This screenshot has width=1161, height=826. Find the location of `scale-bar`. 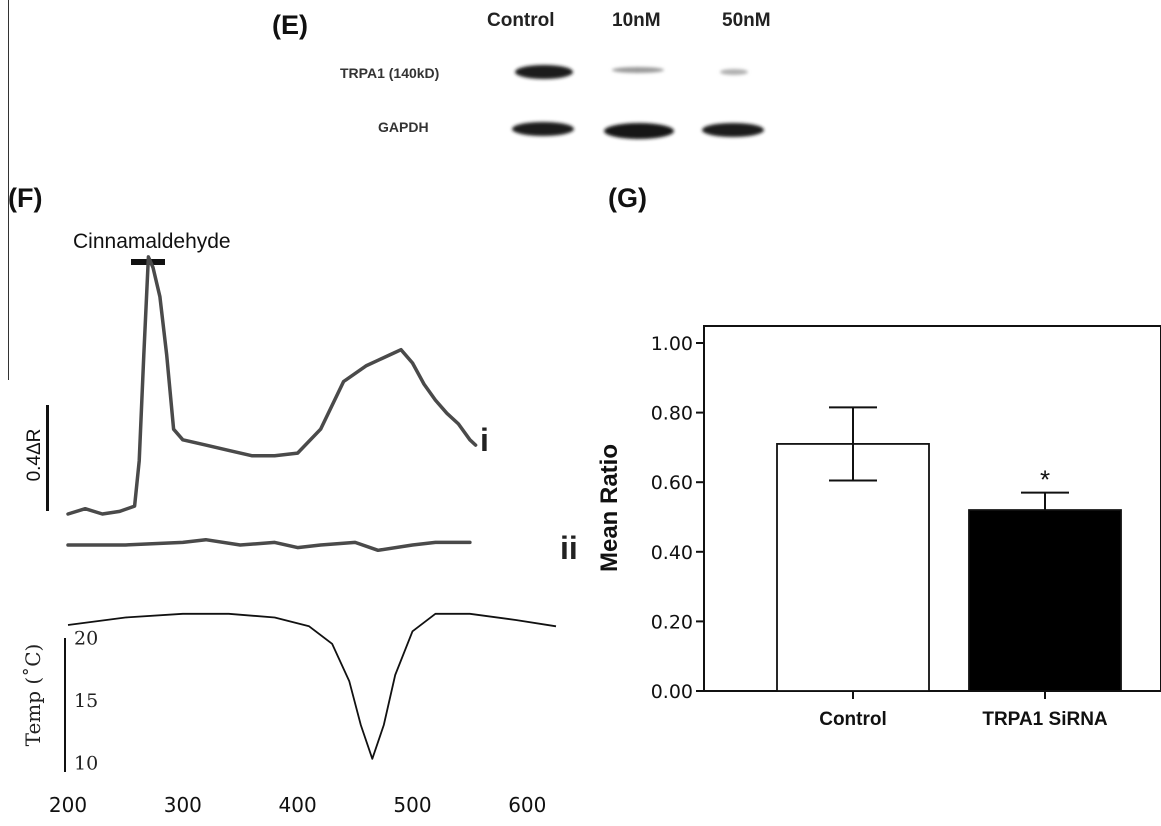

scale-bar is located at coordinates (47, 458).